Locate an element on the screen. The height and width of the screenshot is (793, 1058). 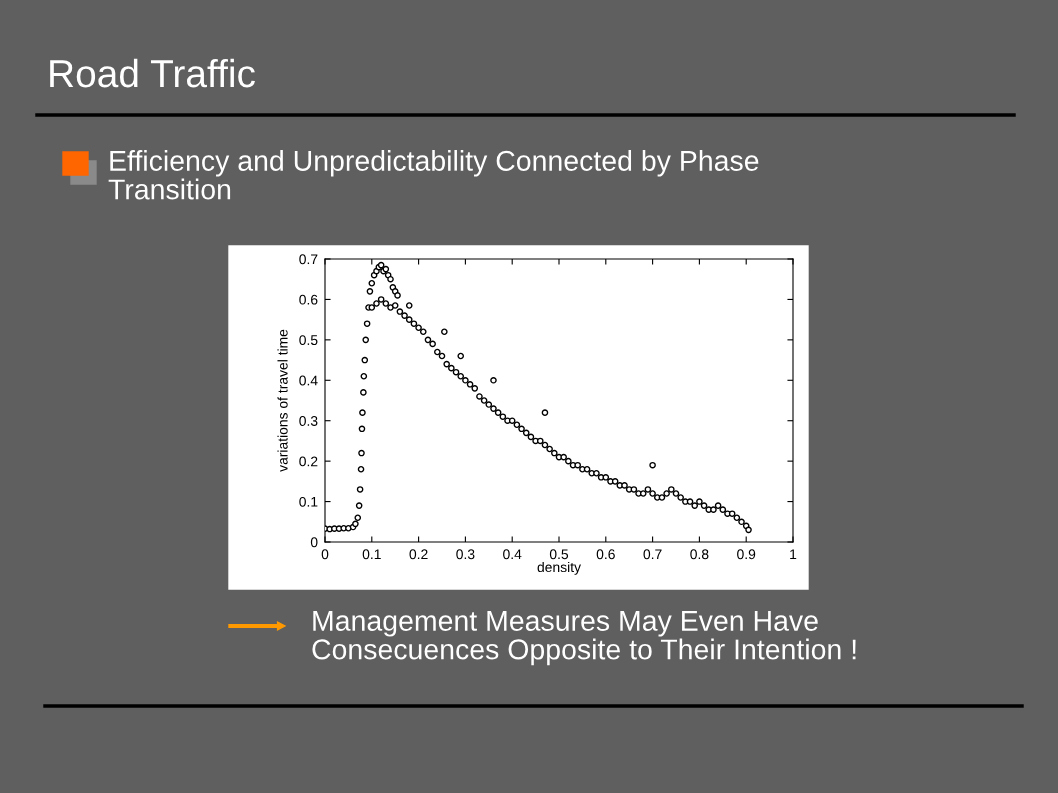
x-tick-label: 0.7 is located at coordinates (652, 554).